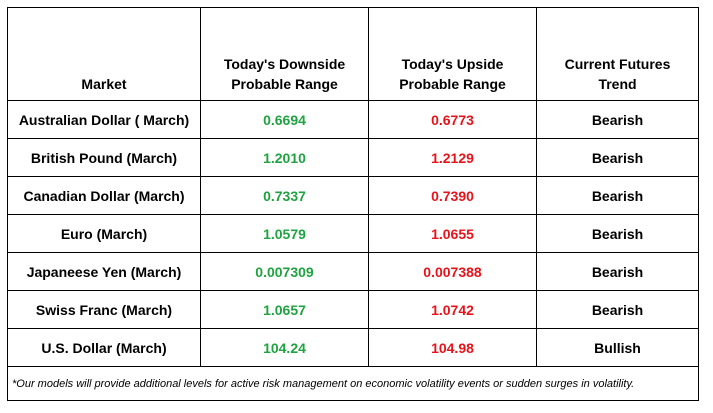 The width and height of the screenshot is (713, 413). What do you see at coordinates (452, 157) in the screenshot?
I see `upside-cell: 1.2129` at bounding box center [452, 157].